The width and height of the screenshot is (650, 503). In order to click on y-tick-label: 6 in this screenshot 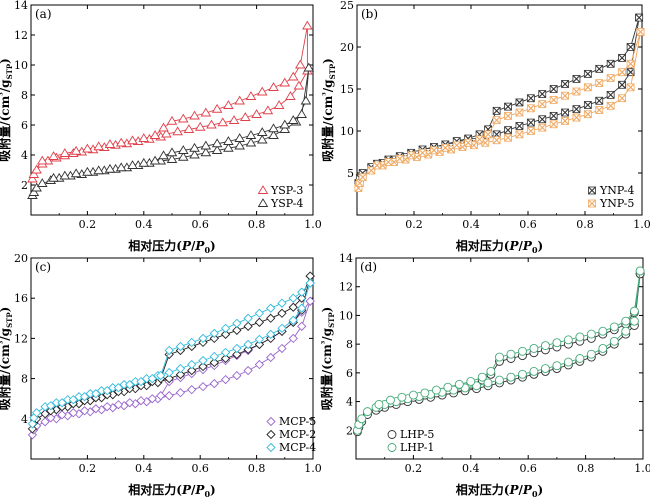, I will do `click(24, 125)`.